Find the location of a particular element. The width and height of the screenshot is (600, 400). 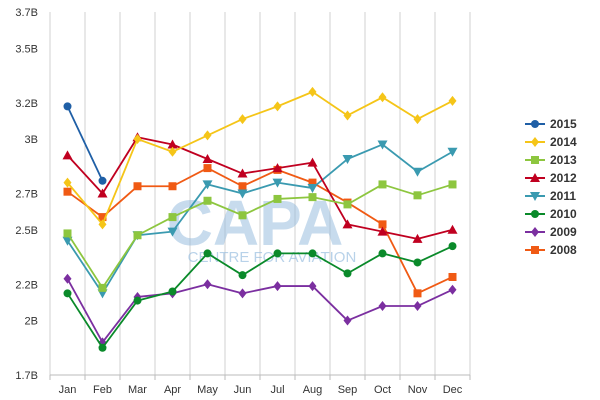

legend-item-2012: 2012 is located at coordinates (551, 178).